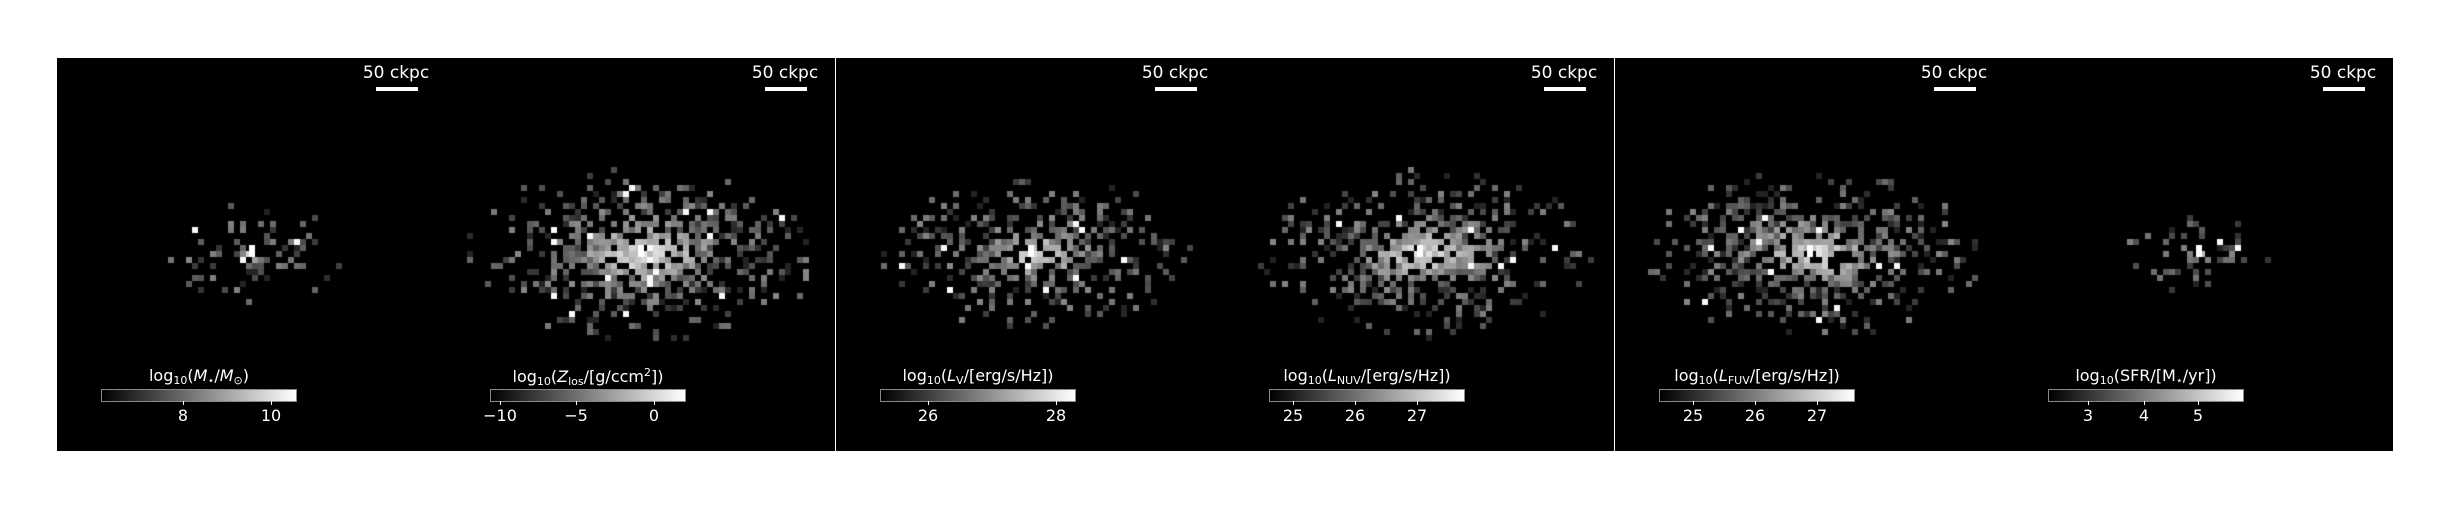 The image size is (2444, 507). What do you see at coordinates (500, 415) in the screenshot?
I see `colorbar-tick-label: −10` at bounding box center [500, 415].